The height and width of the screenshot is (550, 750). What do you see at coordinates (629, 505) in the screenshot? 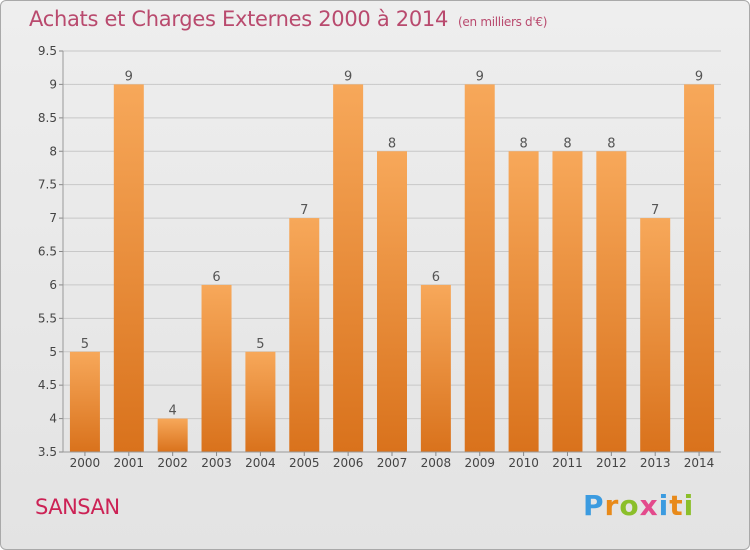
I see `logo-letter: o` at bounding box center [629, 505].